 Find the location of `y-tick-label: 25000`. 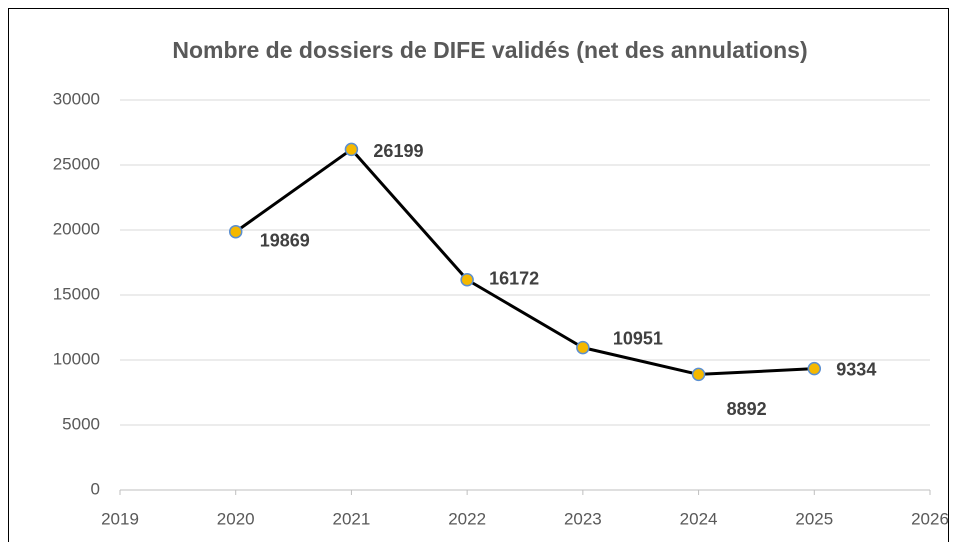

y-tick-label: 25000 is located at coordinates (76, 163).